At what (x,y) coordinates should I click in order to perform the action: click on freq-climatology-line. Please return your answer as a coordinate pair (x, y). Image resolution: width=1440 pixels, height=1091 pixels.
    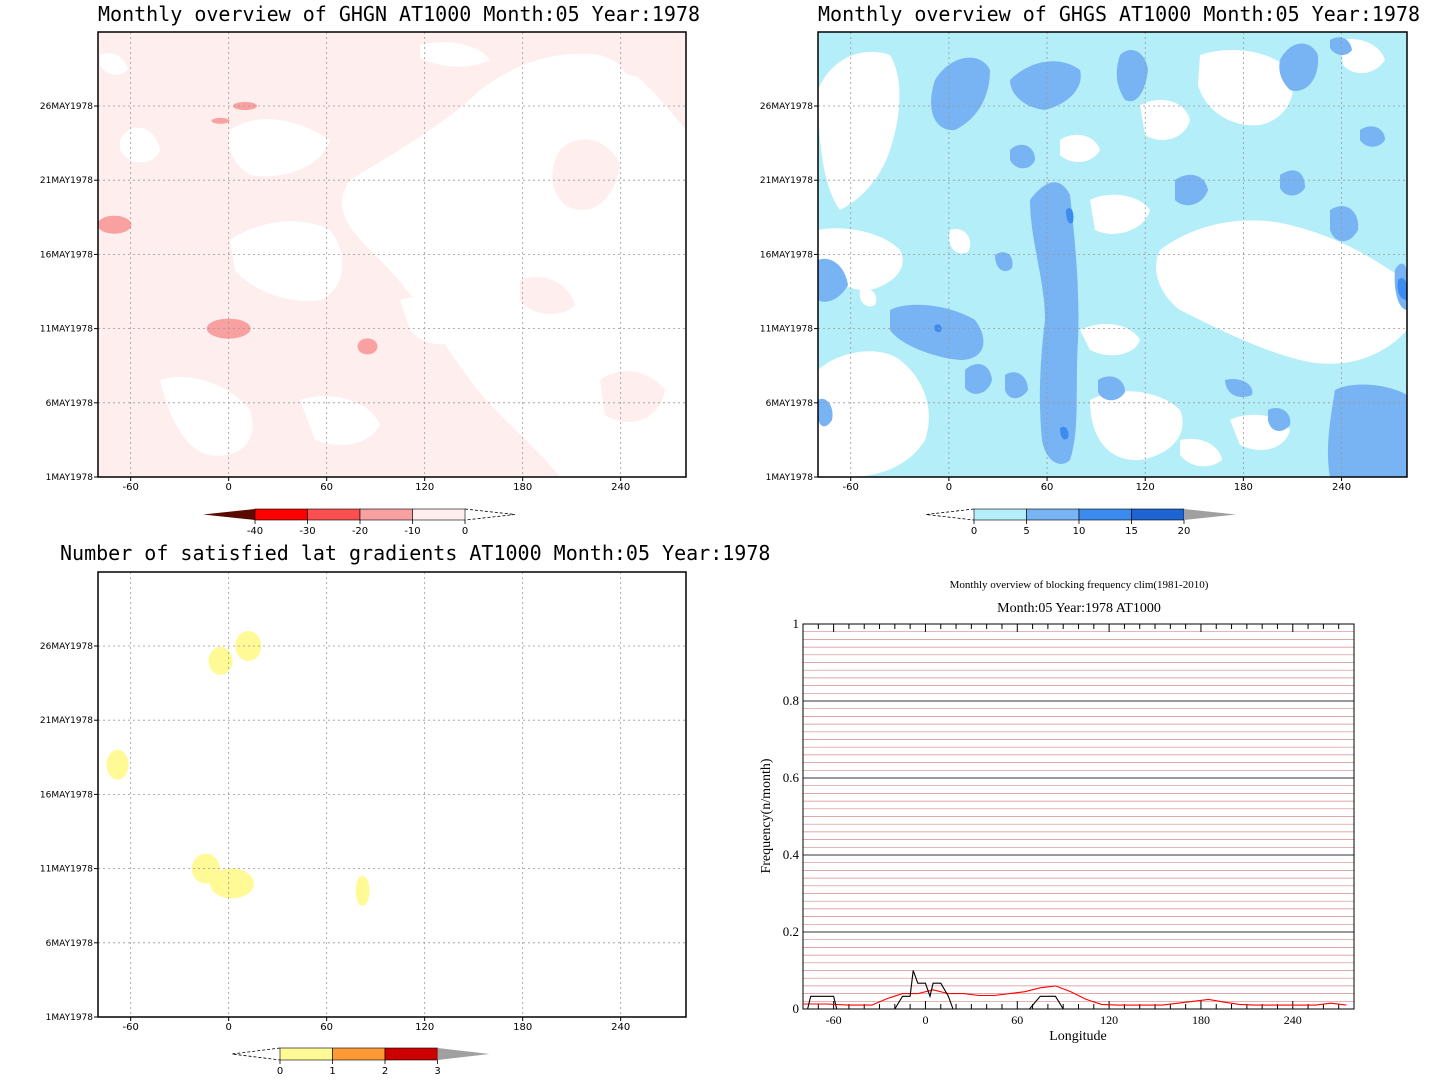
    Looking at the image, I should click on (1075, 995).